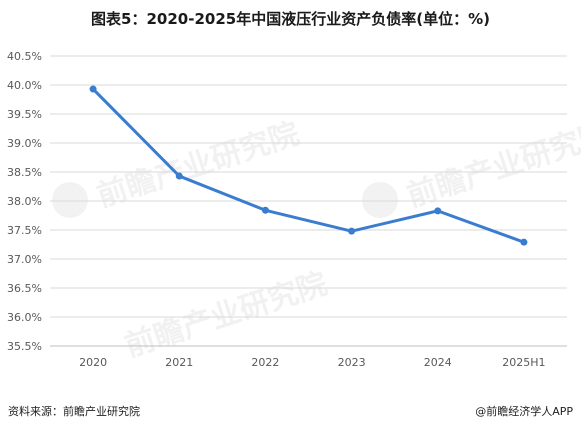 The image size is (581, 432). I want to click on chart-title: 图表5：2020-2025年中国液压行业资产负债率(单位：%), so click(290, 19).